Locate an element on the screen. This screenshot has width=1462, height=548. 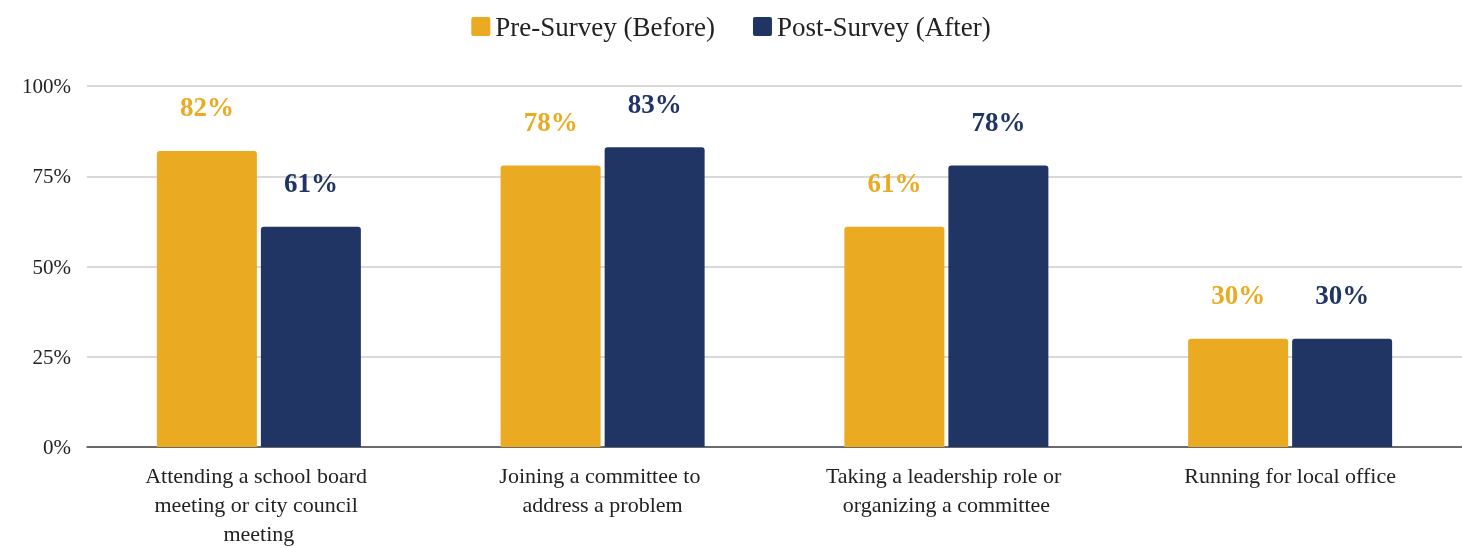
legend-label: Pre-Survey (Before) is located at coordinates (605, 26).